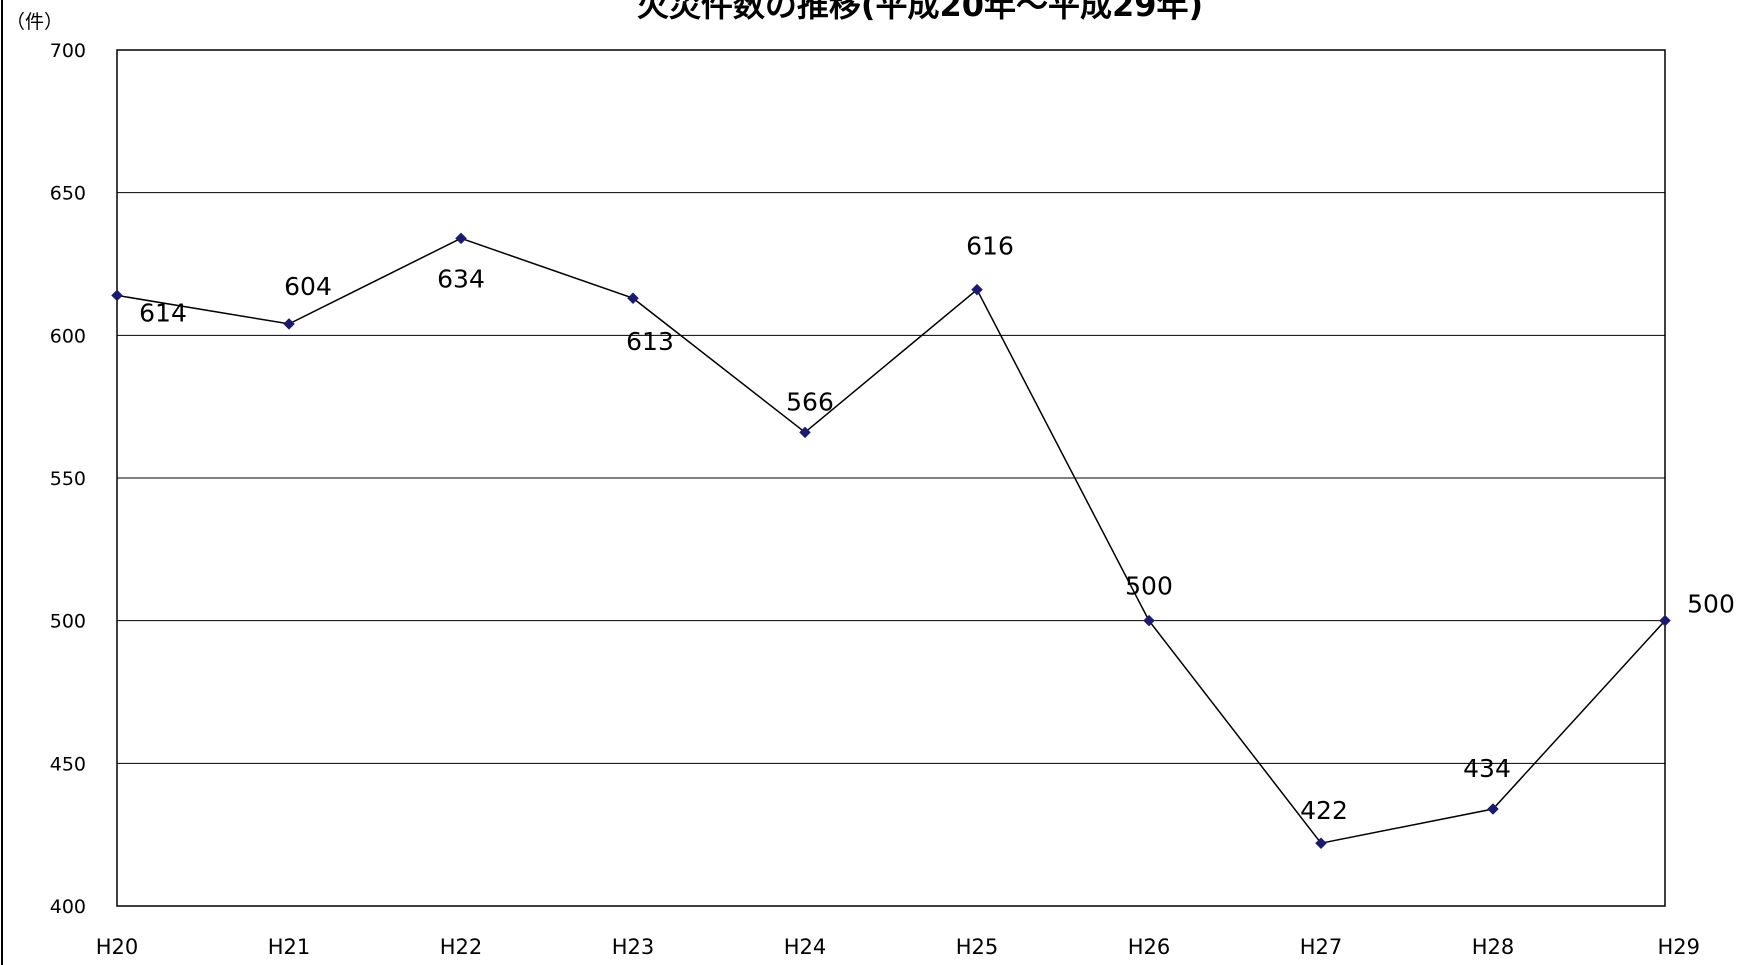  I want to click on y-tick-label-700: 700, so click(68, 51).